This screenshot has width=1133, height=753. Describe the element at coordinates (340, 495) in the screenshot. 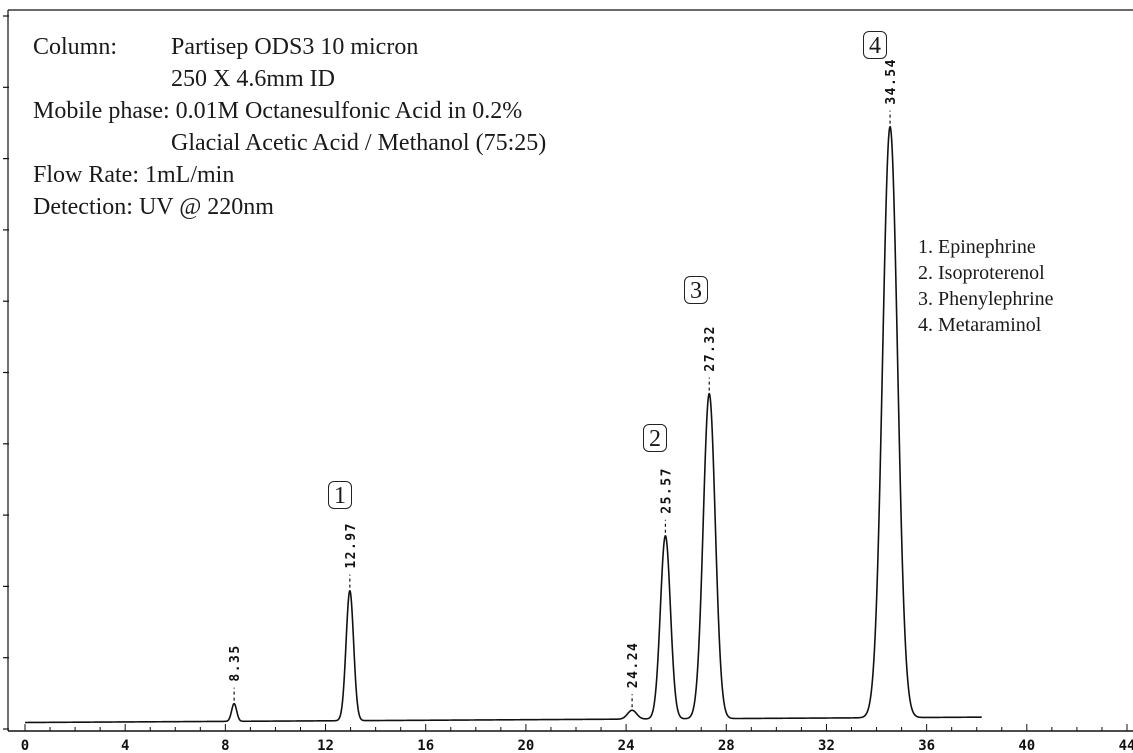

I see `peak-number-1: 1` at that location.